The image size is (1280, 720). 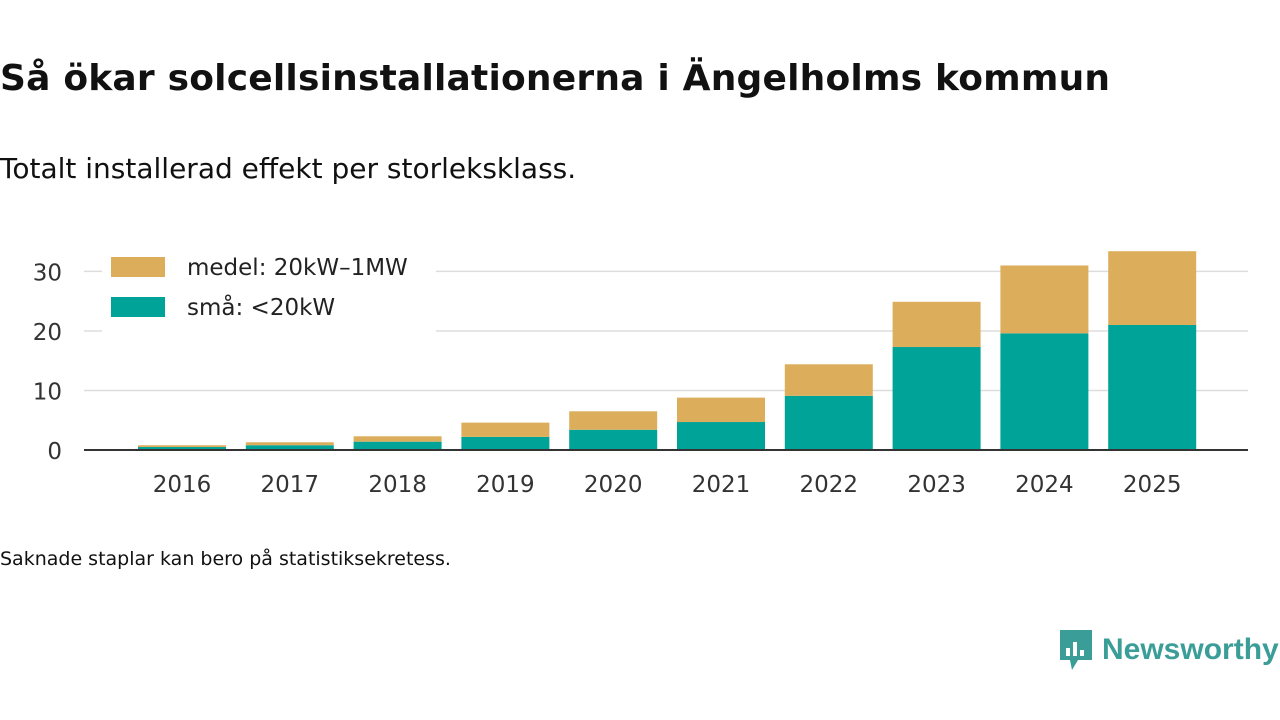 I want to click on x-tick-label: 2024, so click(x=1044, y=485).